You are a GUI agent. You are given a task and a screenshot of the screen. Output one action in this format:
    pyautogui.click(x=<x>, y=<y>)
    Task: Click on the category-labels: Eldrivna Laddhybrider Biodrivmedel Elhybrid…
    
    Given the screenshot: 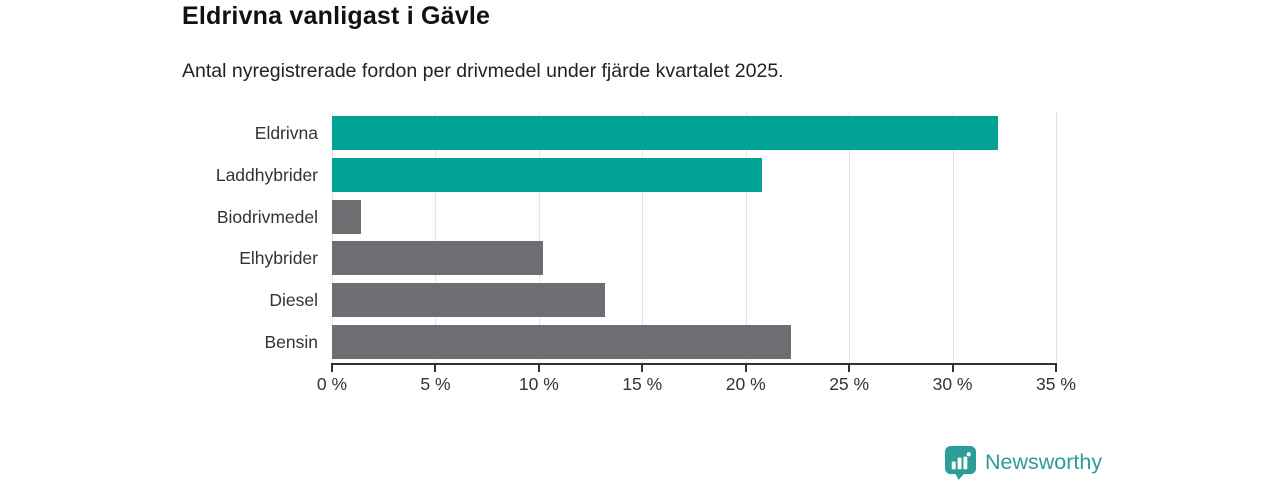 What is the action you would take?
    pyautogui.click(x=159, y=237)
    